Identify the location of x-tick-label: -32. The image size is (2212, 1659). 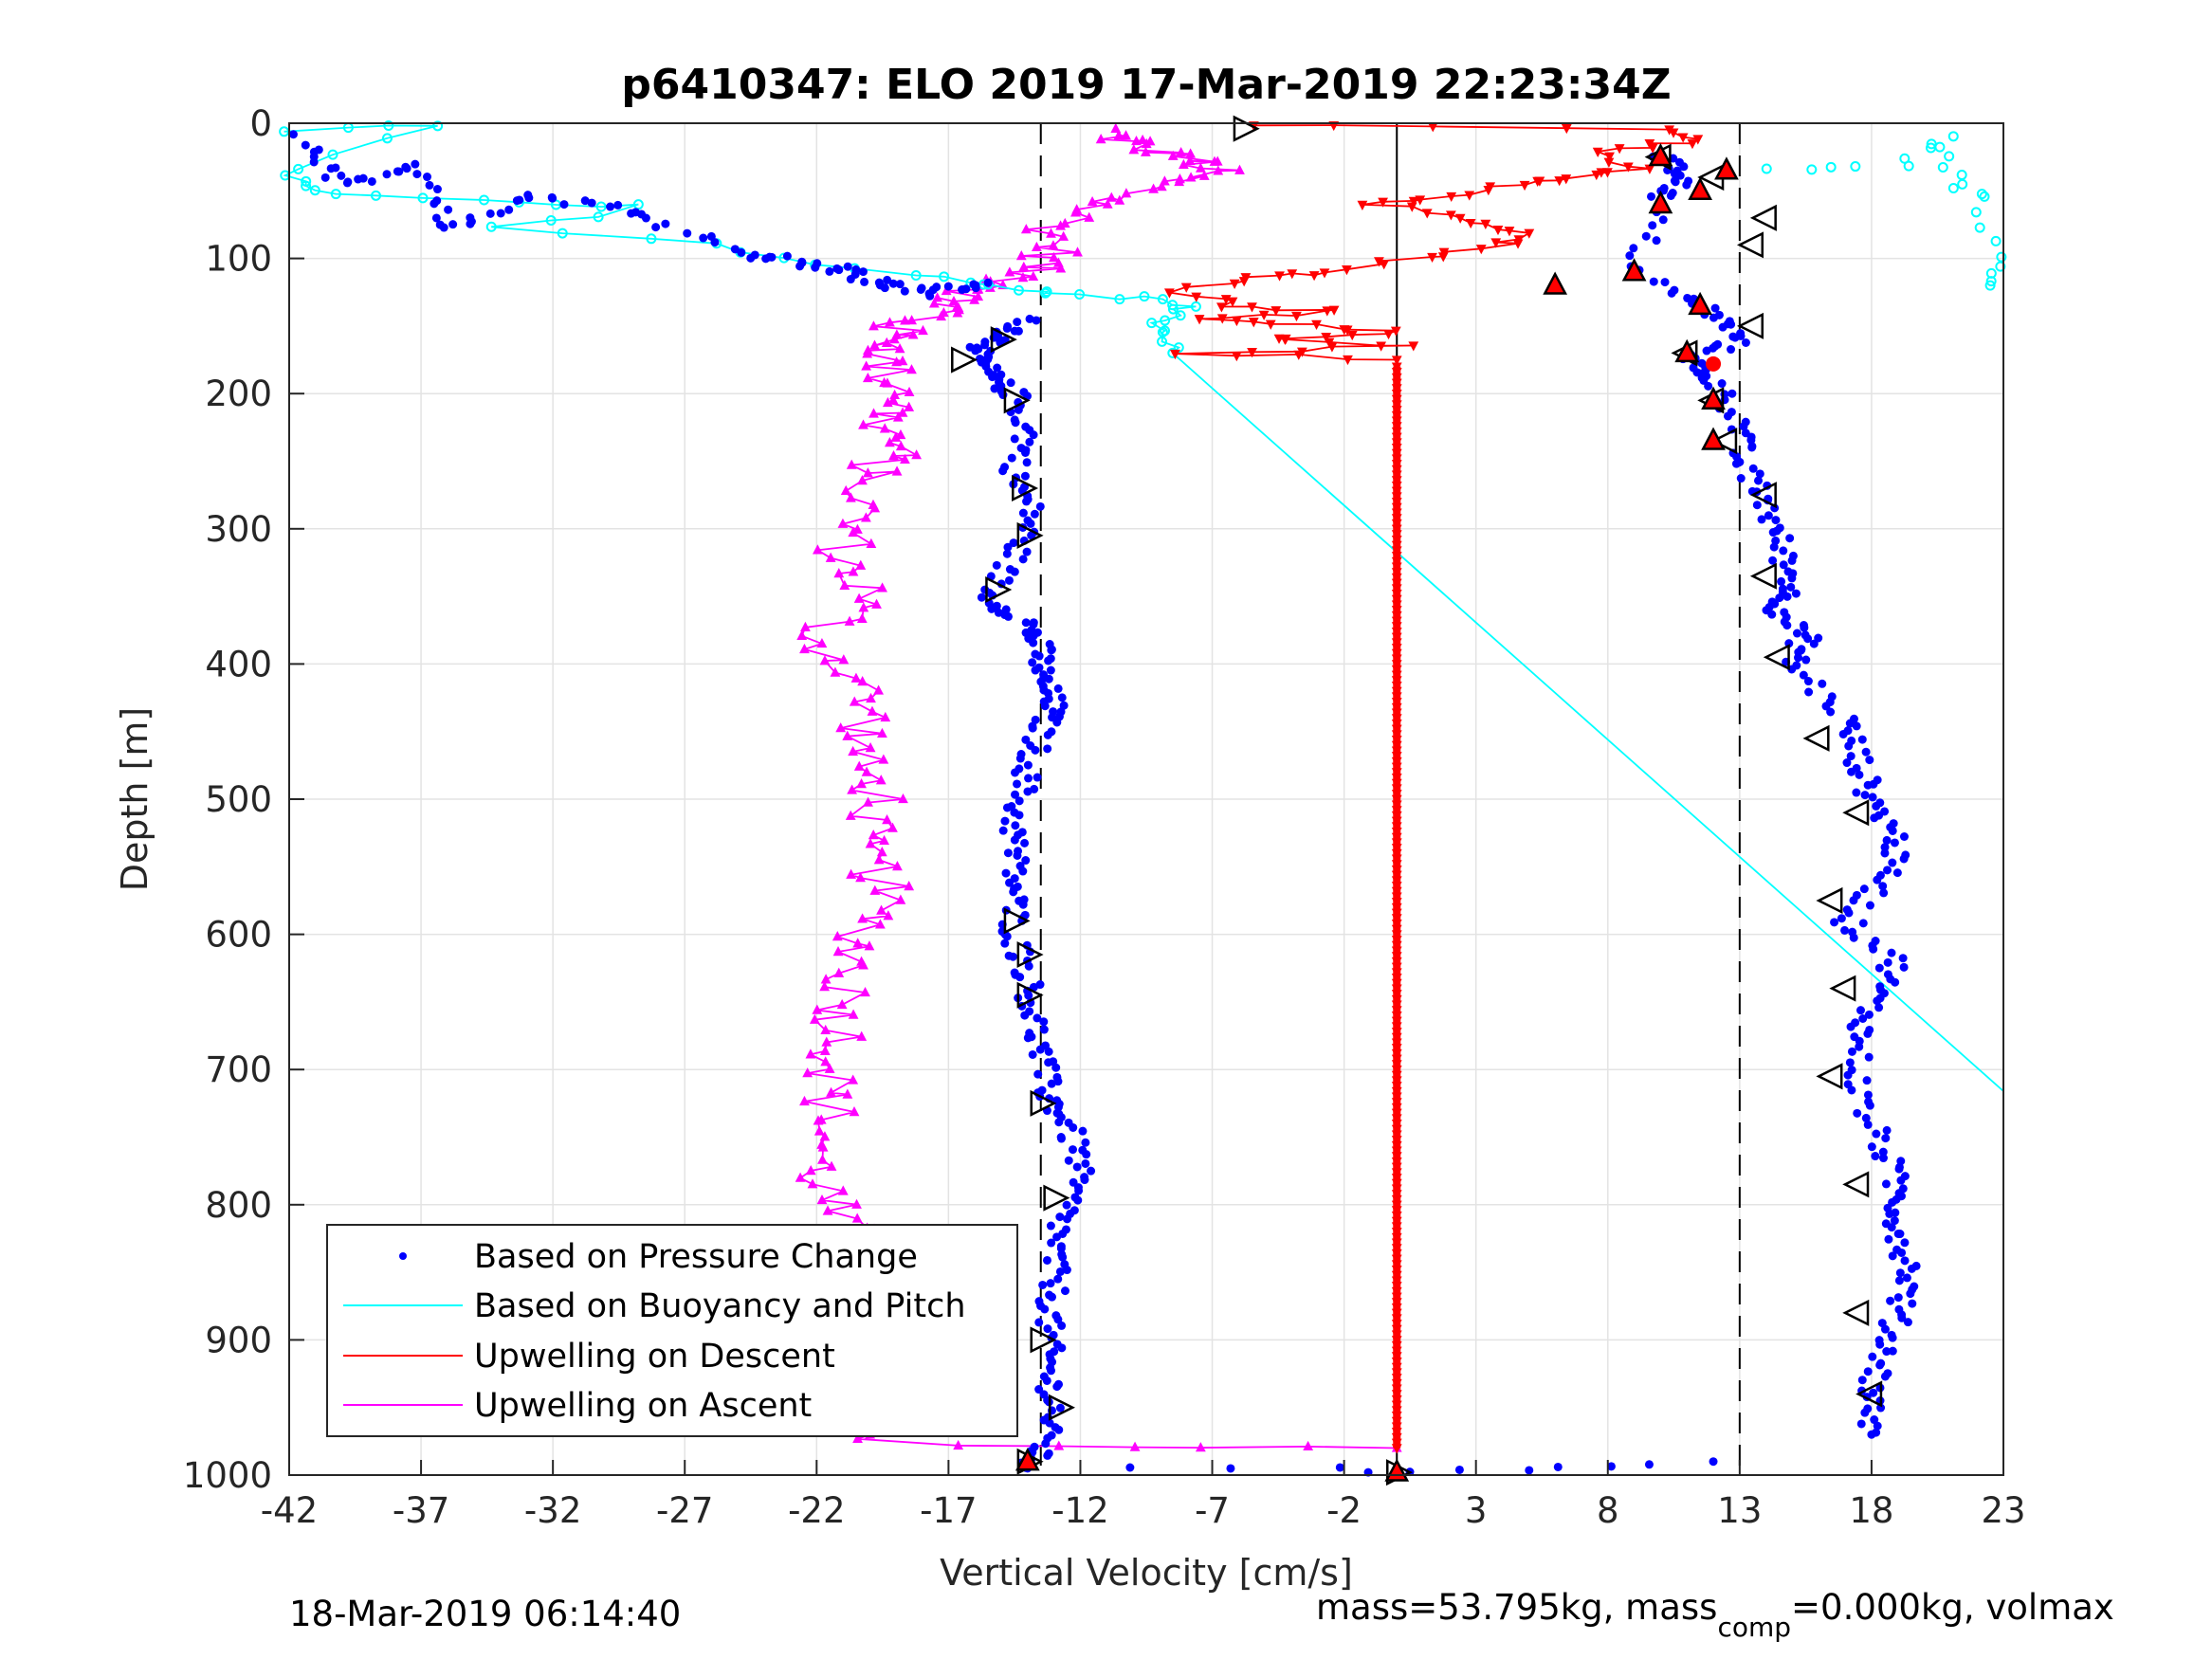
(552, 1510).